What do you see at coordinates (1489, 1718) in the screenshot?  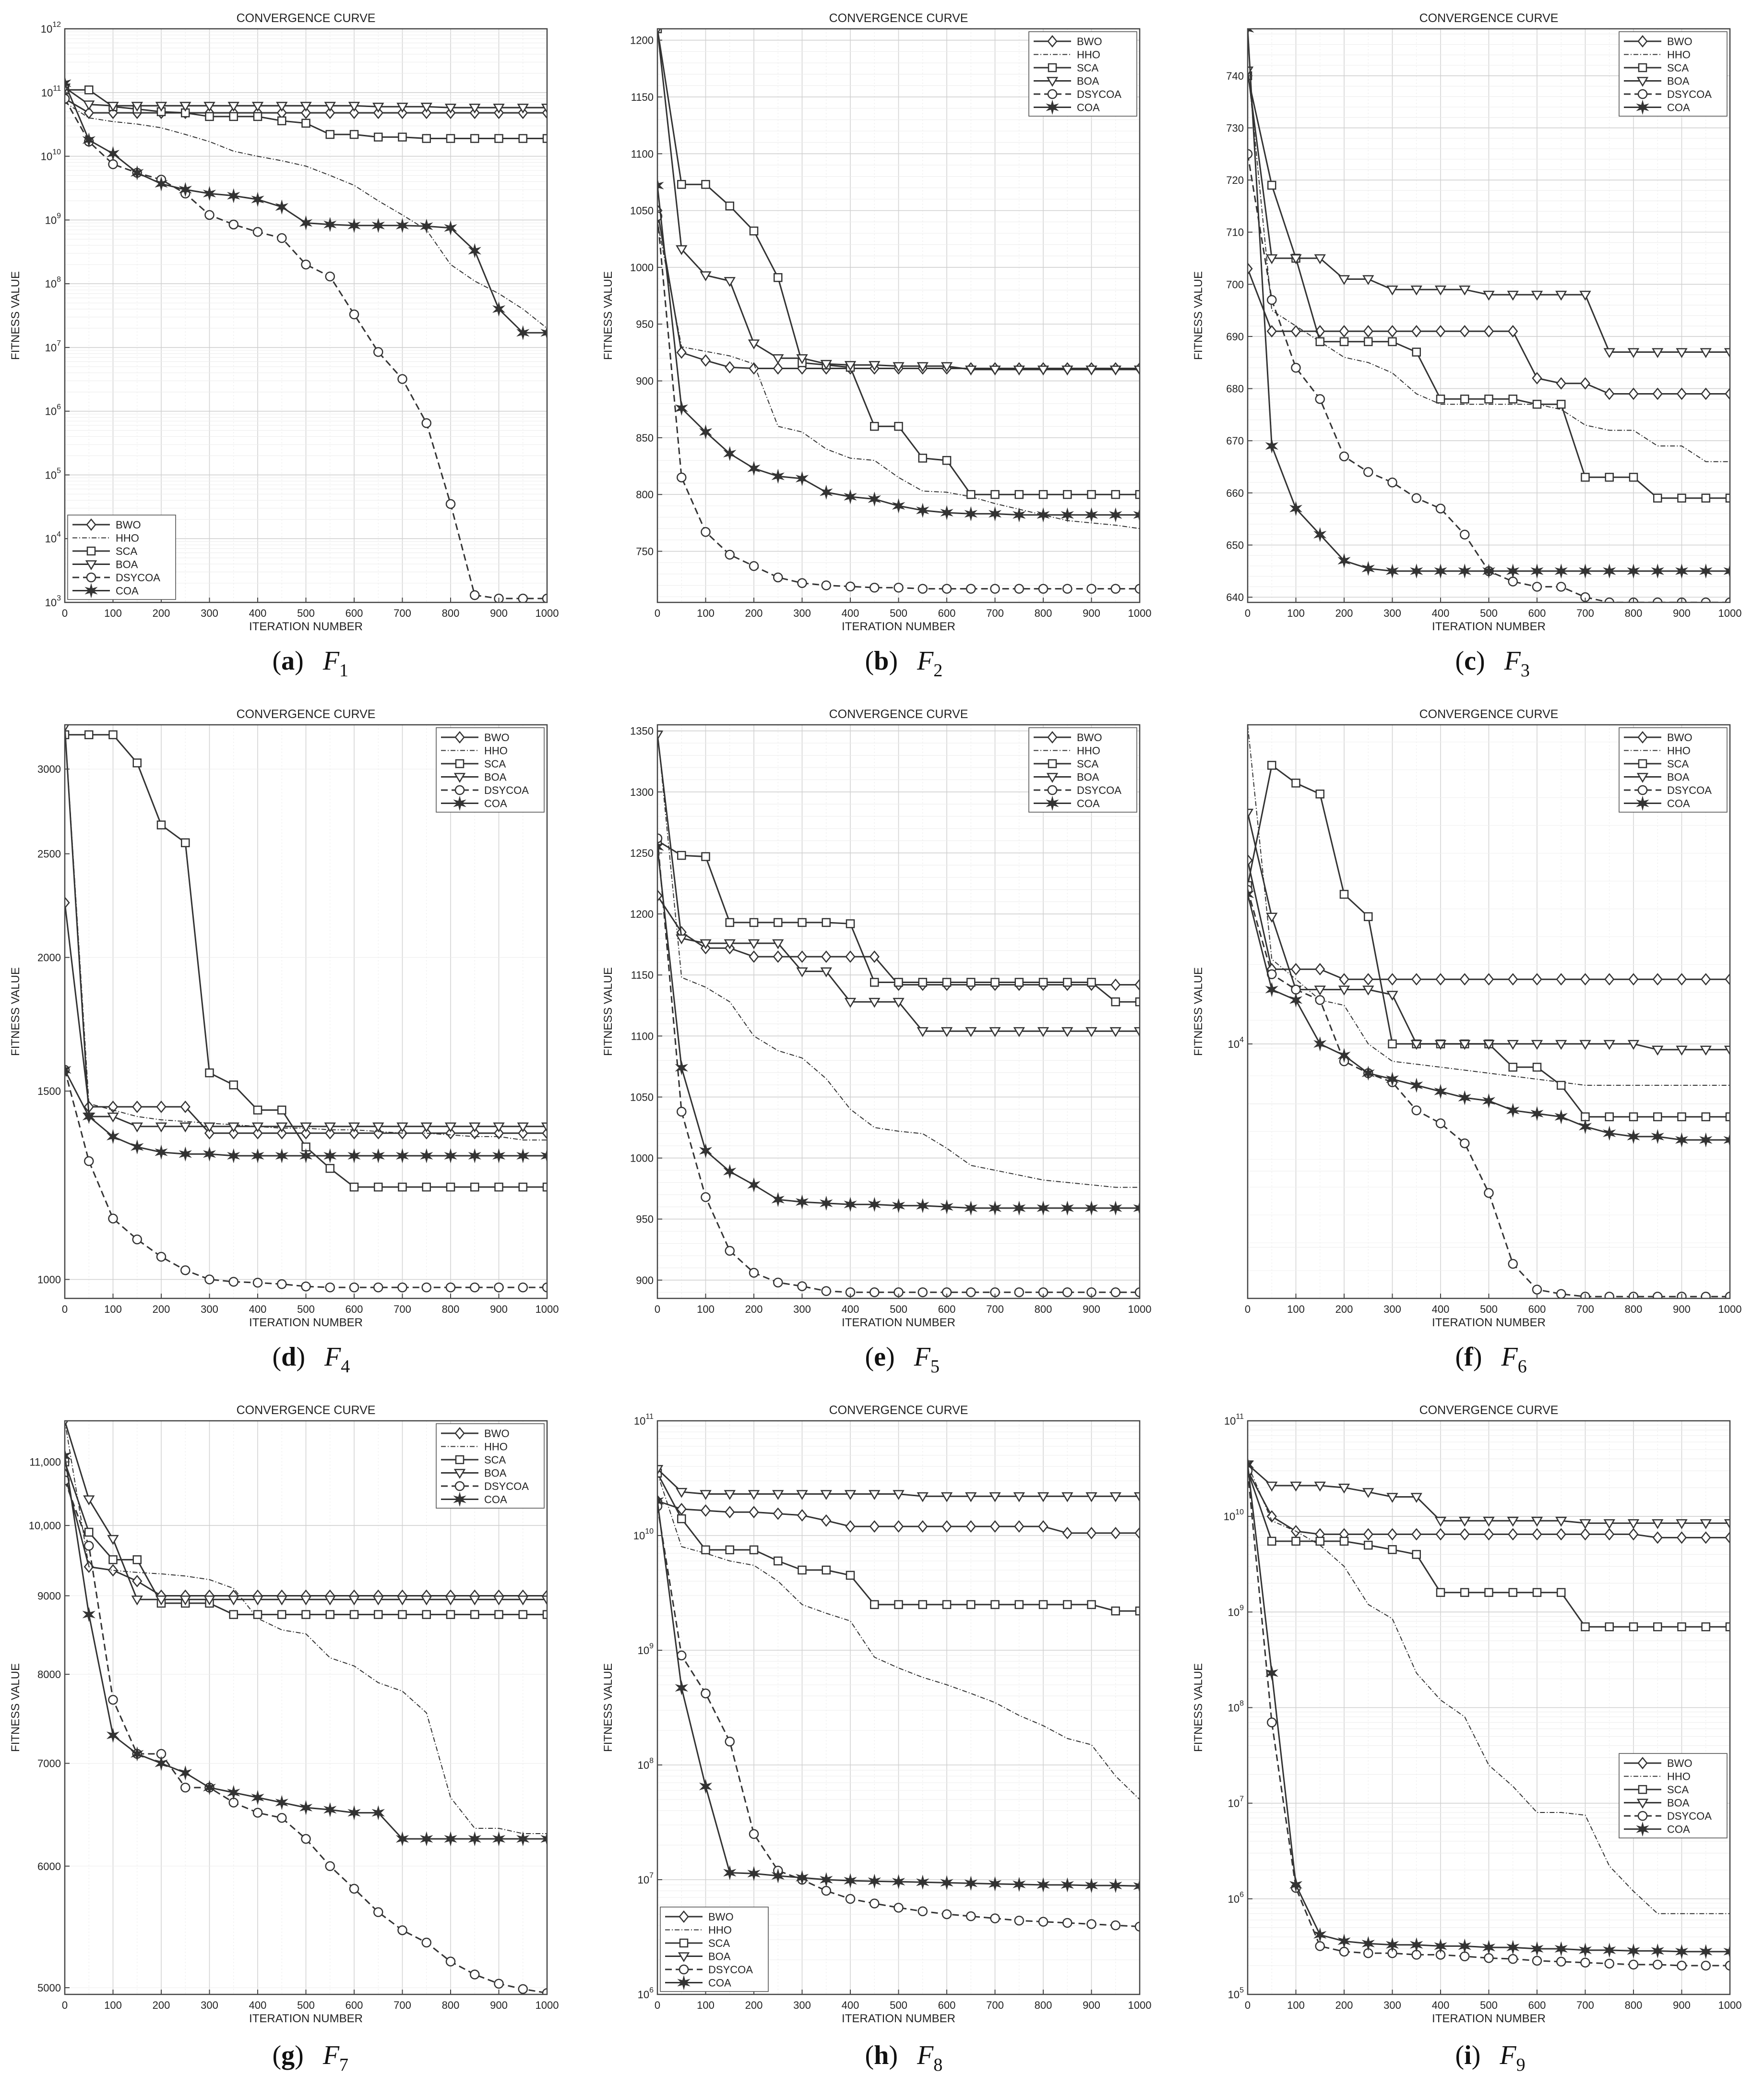 I see `series-line-dsycoa` at bounding box center [1489, 1718].